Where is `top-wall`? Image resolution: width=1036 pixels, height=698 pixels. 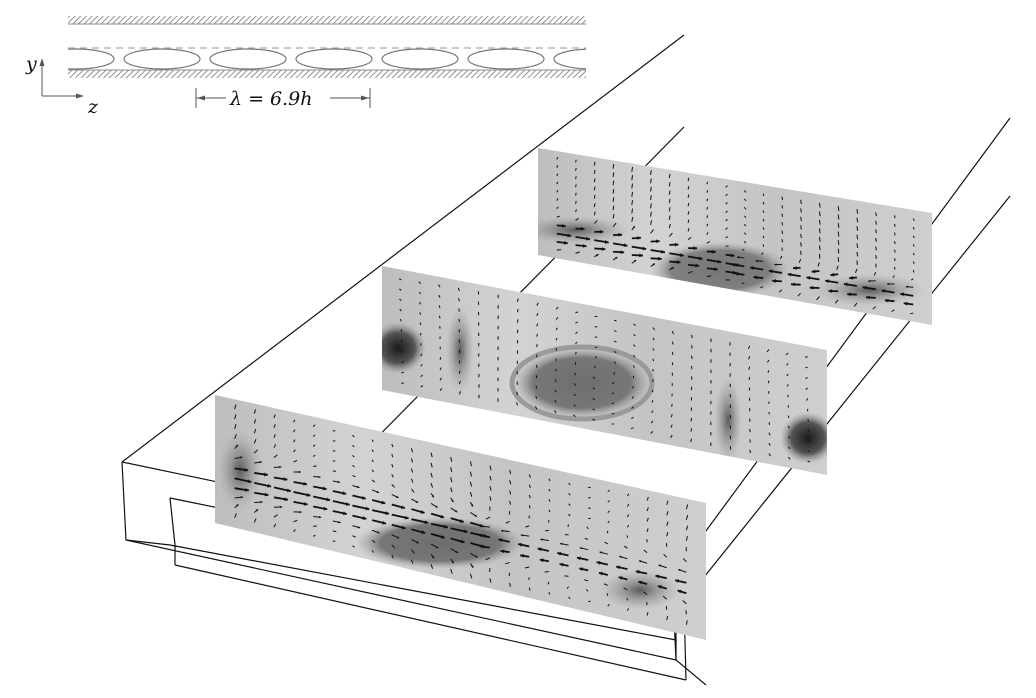 top-wall is located at coordinates (327, 20).